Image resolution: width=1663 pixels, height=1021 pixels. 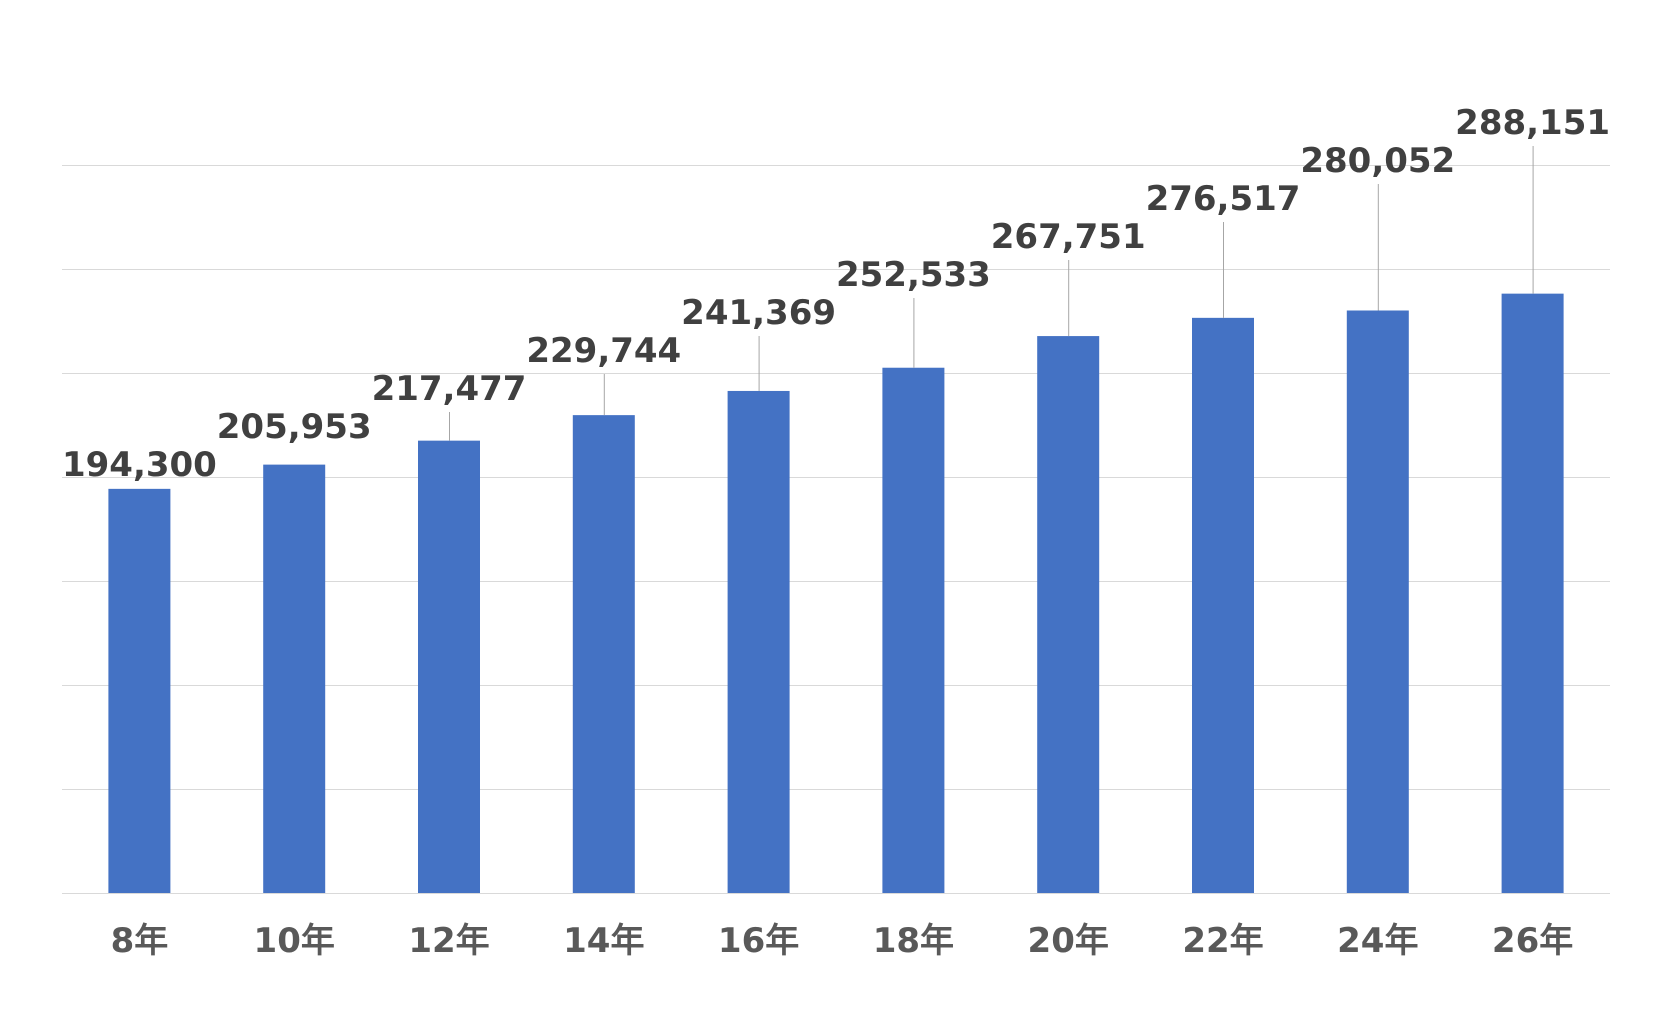 What do you see at coordinates (294, 941) in the screenshot?
I see `x-tick-label: 10年` at bounding box center [294, 941].